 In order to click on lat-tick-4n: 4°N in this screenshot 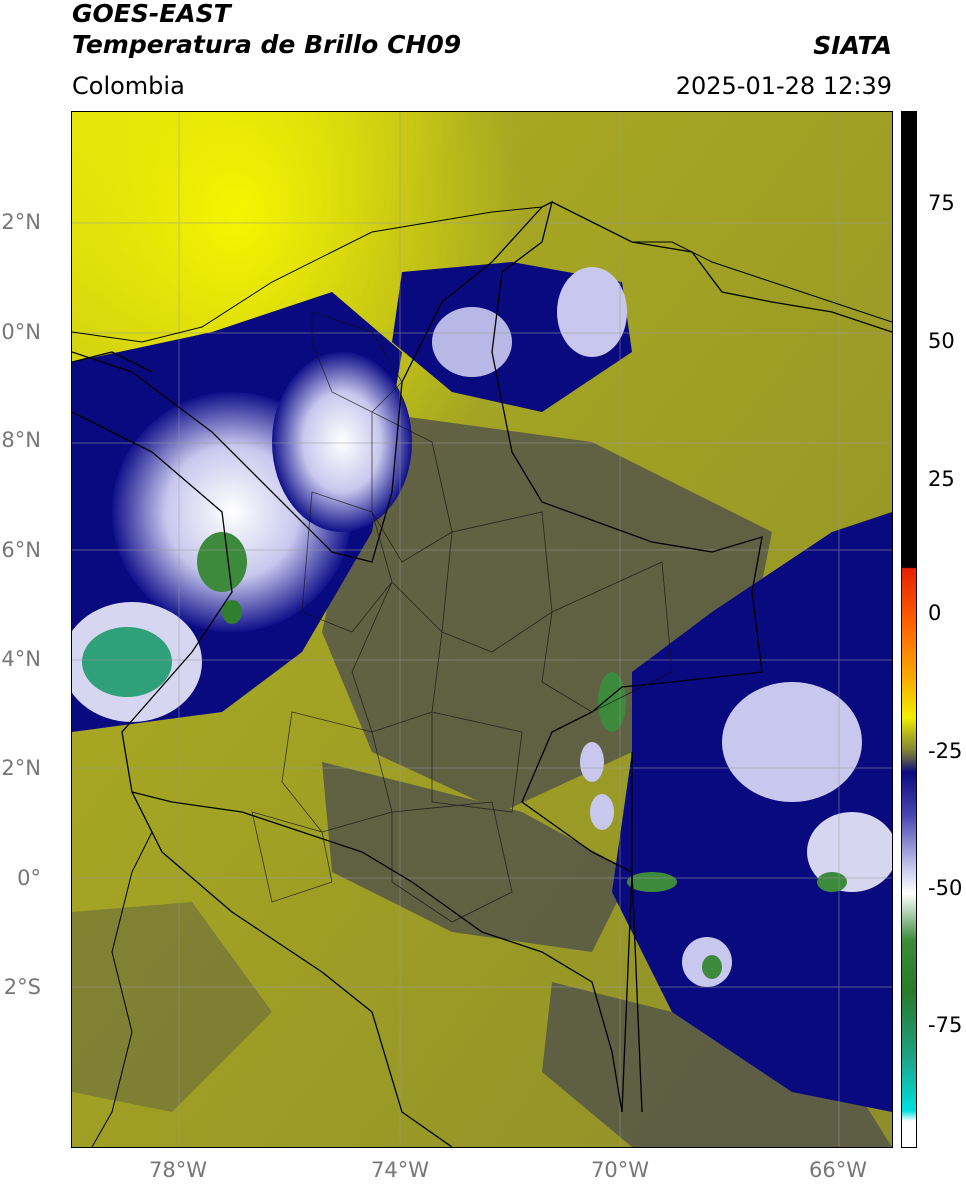, I will do `click(21, 659)`.